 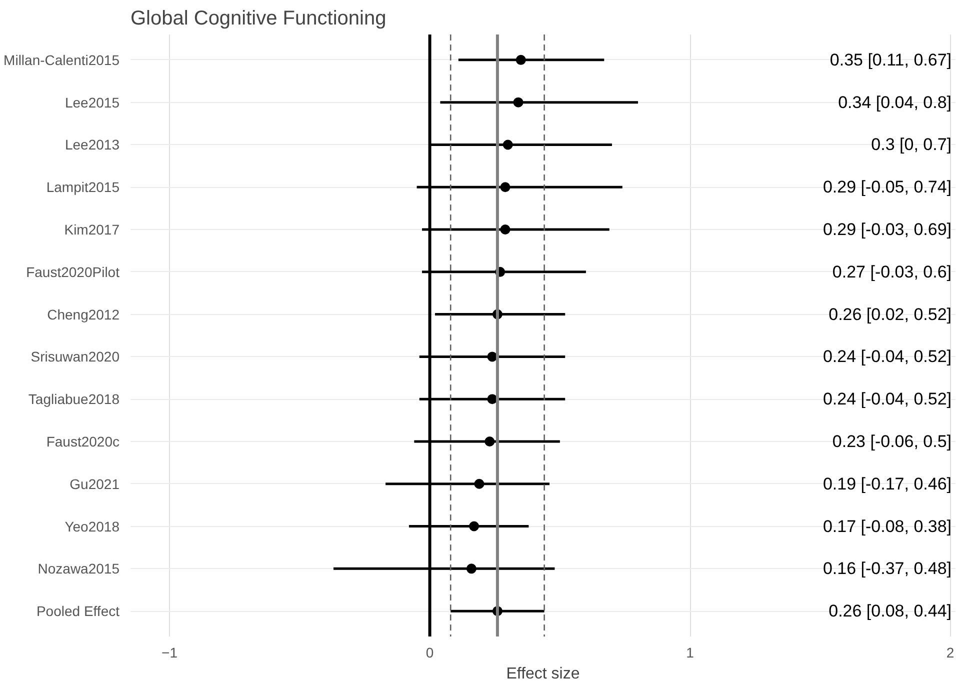 I want to click on annotation: 0.27 [-0.03, 0.6], so click(x=892, y=272).